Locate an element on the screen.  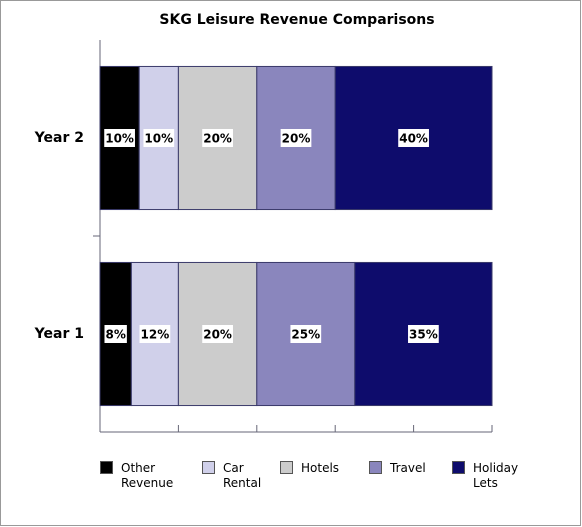
legend-label: Holiday Lets is located at coordinates (496, 475).